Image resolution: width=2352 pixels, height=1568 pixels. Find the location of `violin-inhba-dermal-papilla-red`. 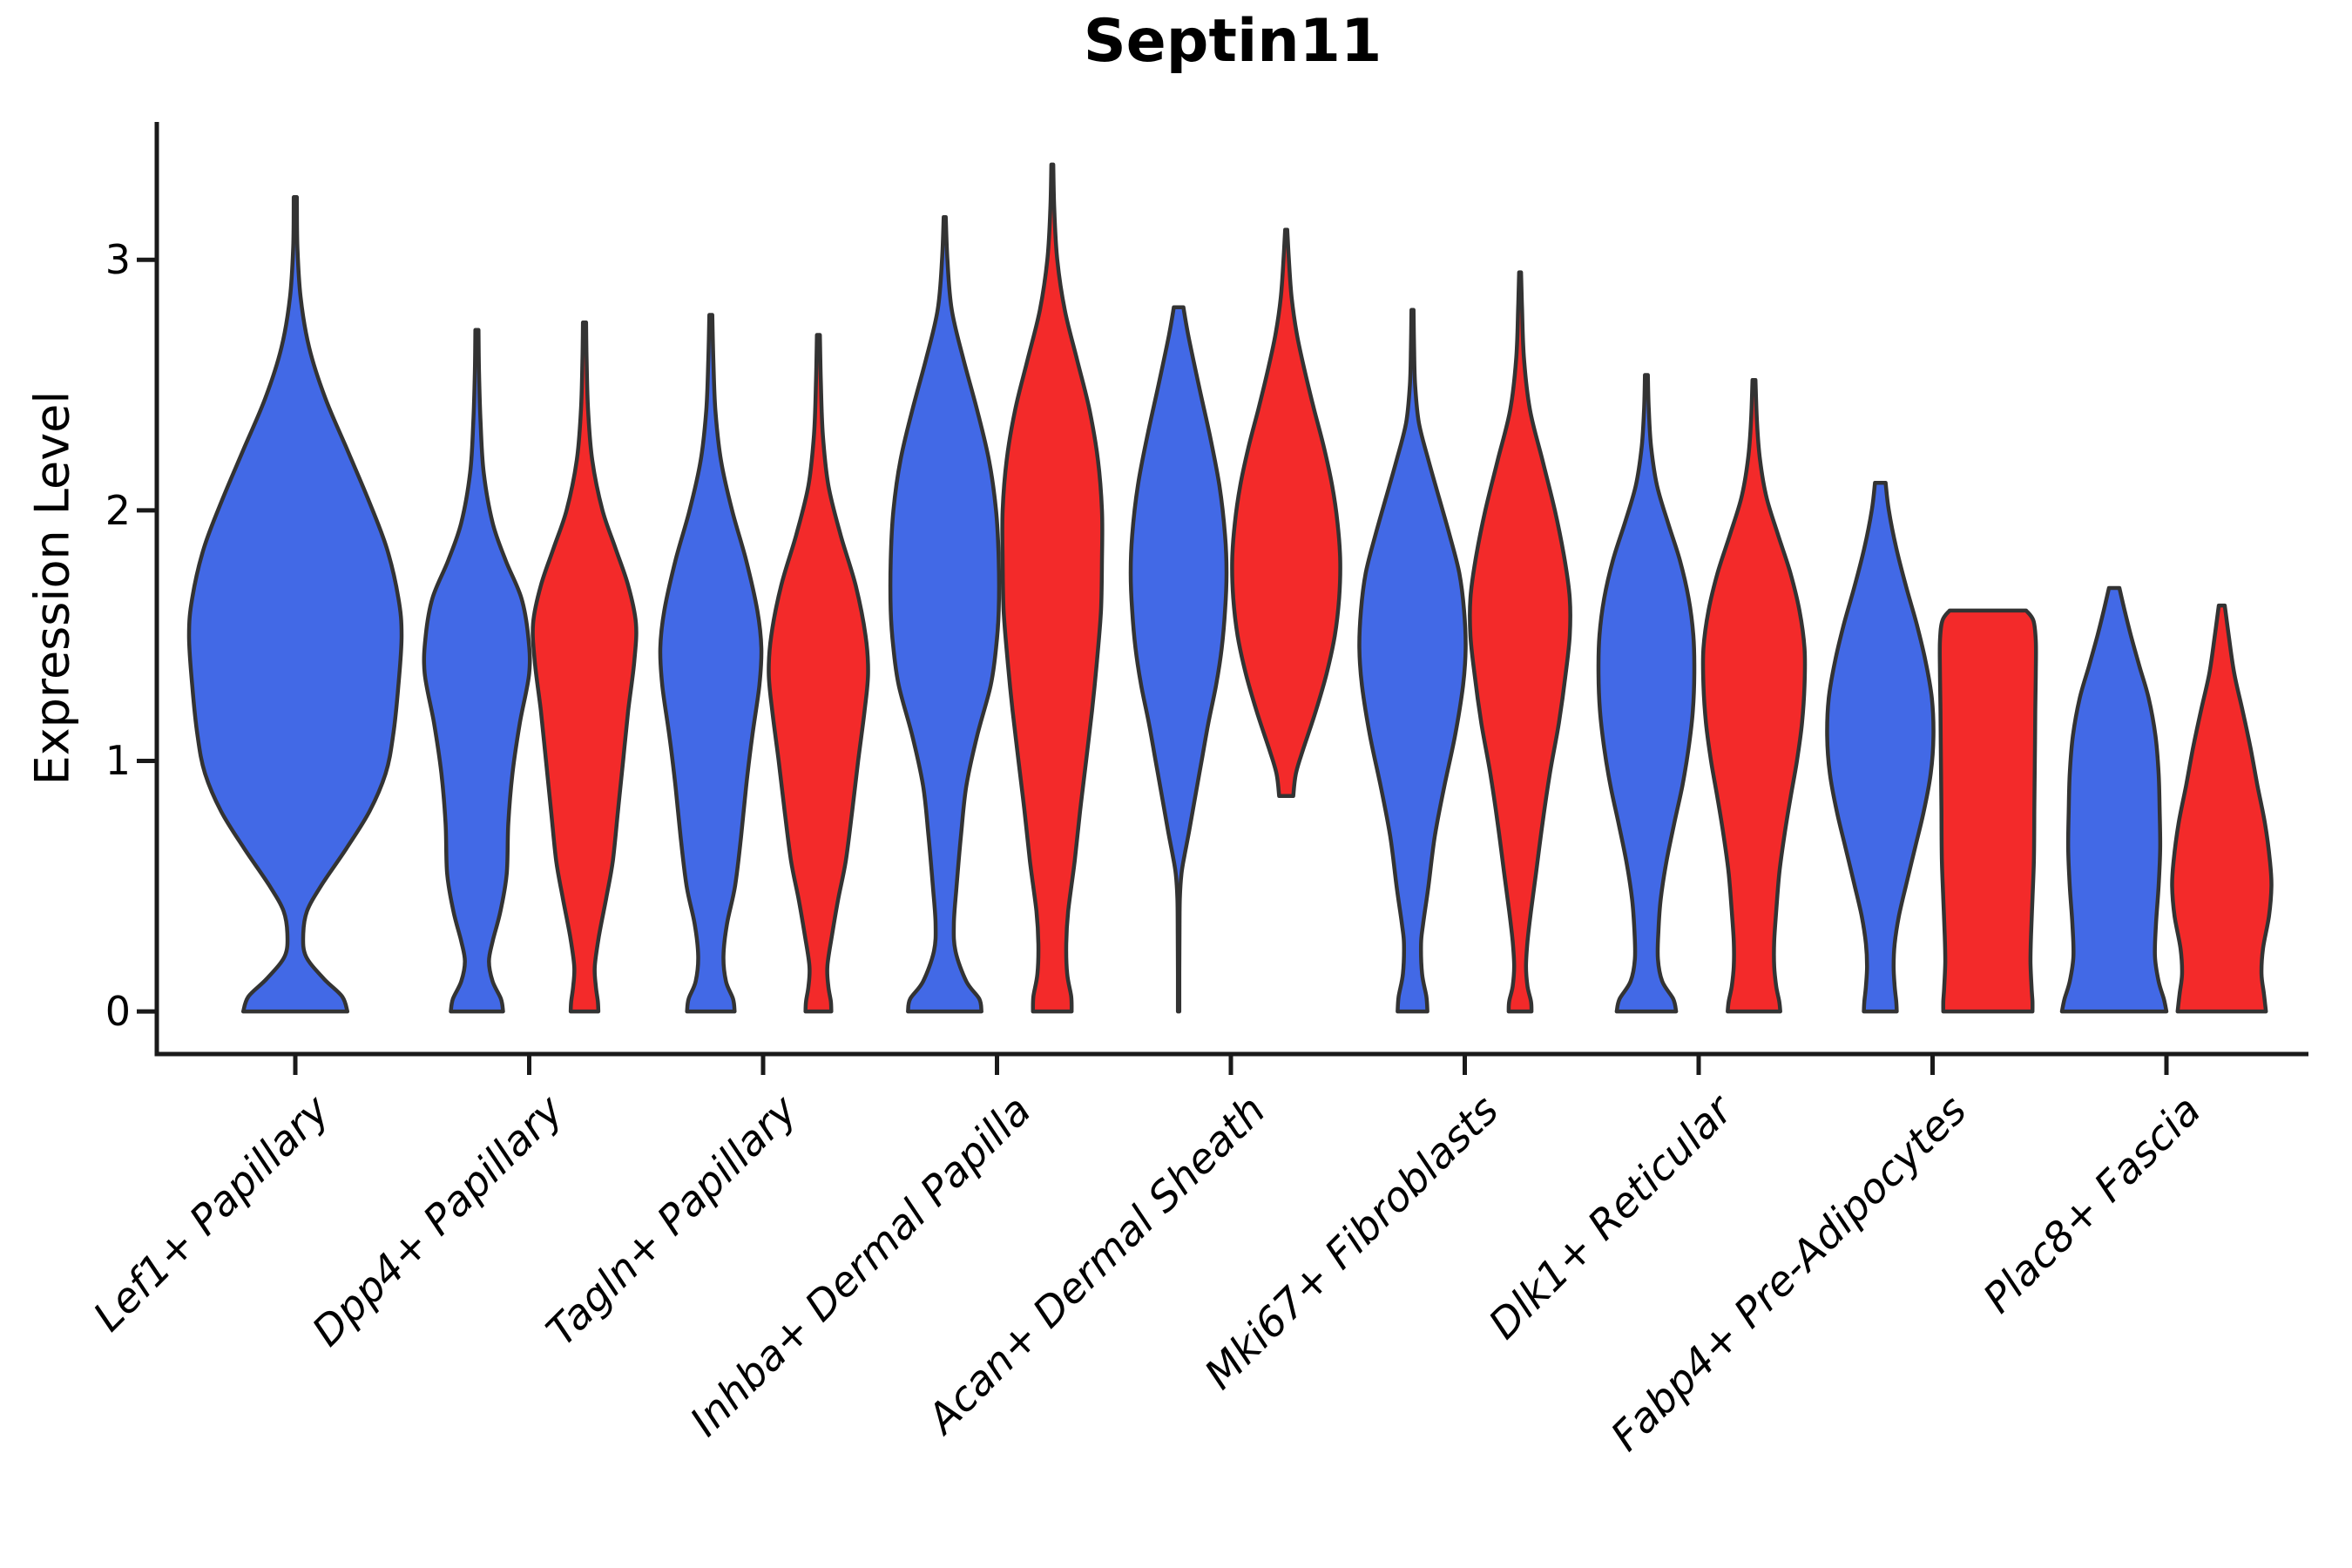

violin-inhba-dermal-papilla-red is located at coordinates (1053, 588).